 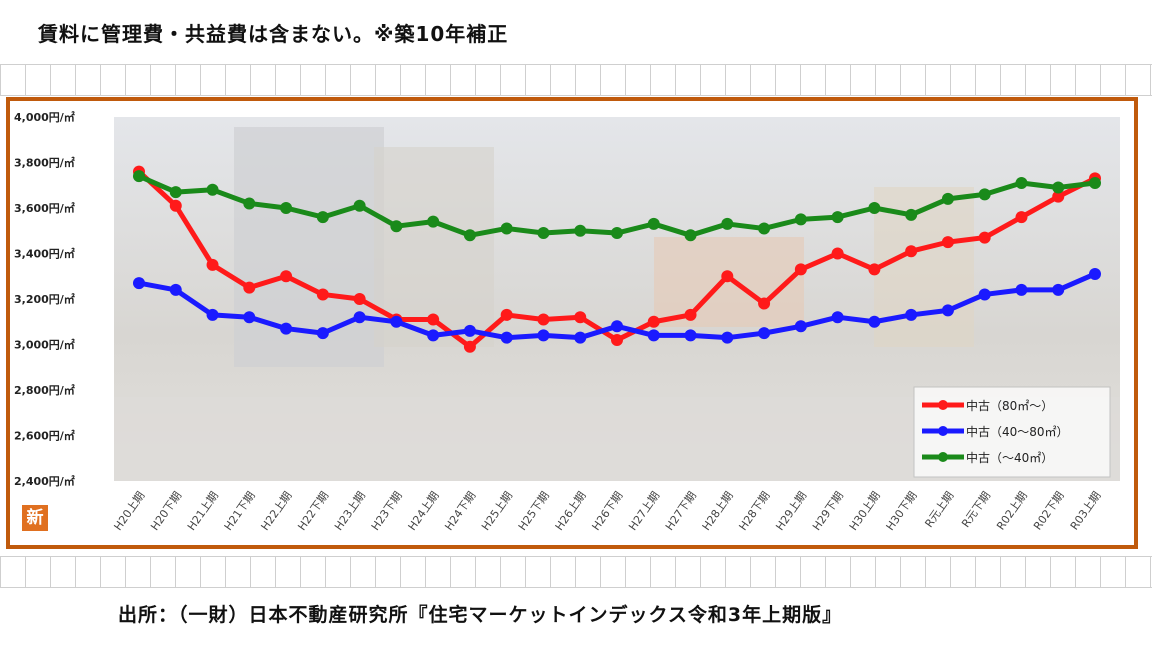 I want to click on x-tick-label: H21上期, so click(x=203, y=511).